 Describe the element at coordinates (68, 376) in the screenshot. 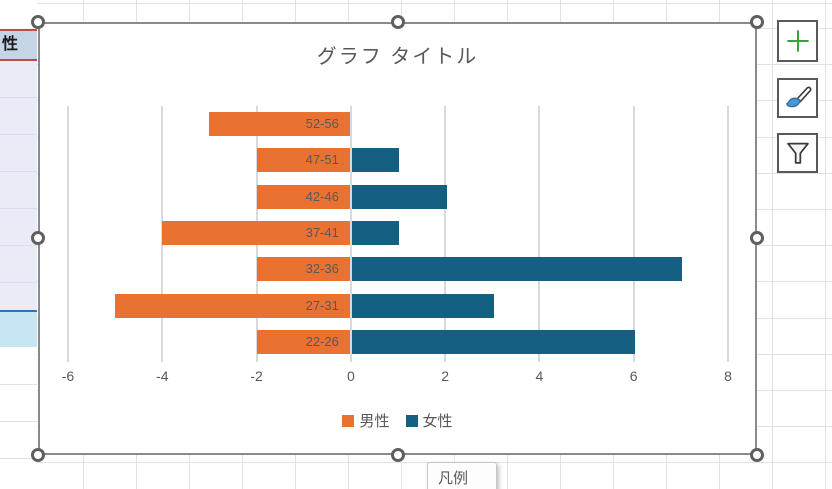

I see `x-axis-tick-label: -6` at that location.